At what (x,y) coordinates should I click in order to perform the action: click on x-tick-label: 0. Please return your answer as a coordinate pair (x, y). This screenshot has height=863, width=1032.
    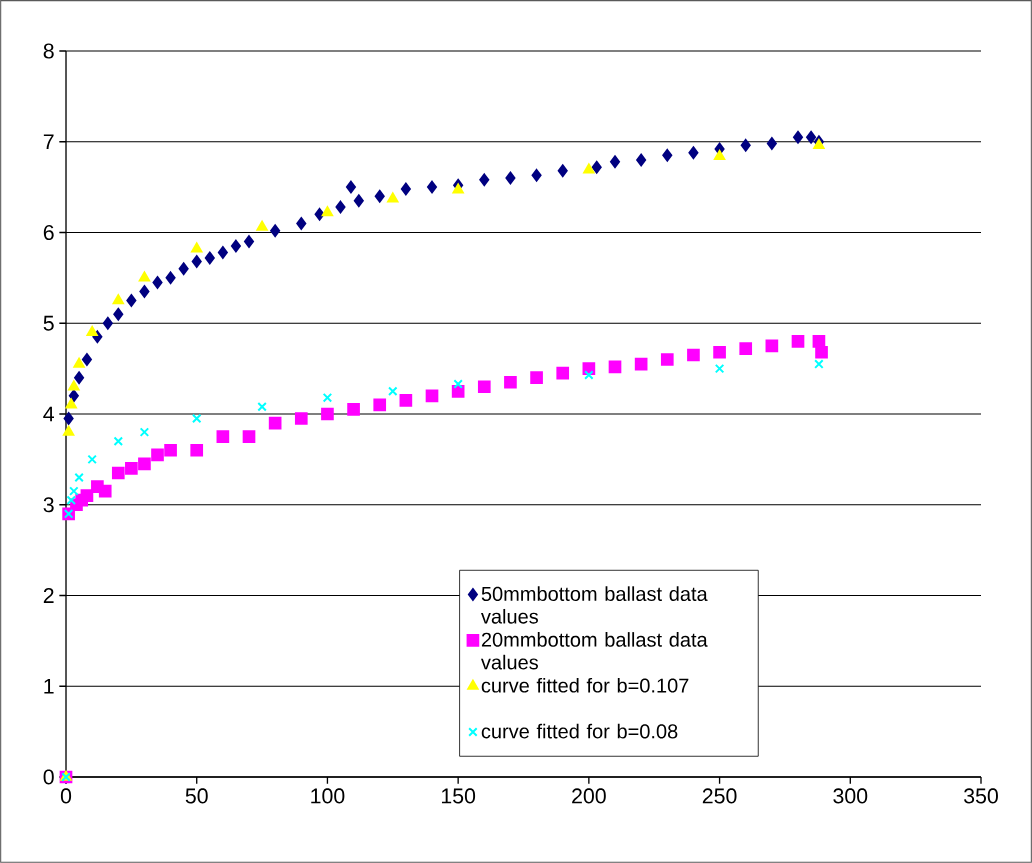
    Looking at the image, I should click on (66, 796).